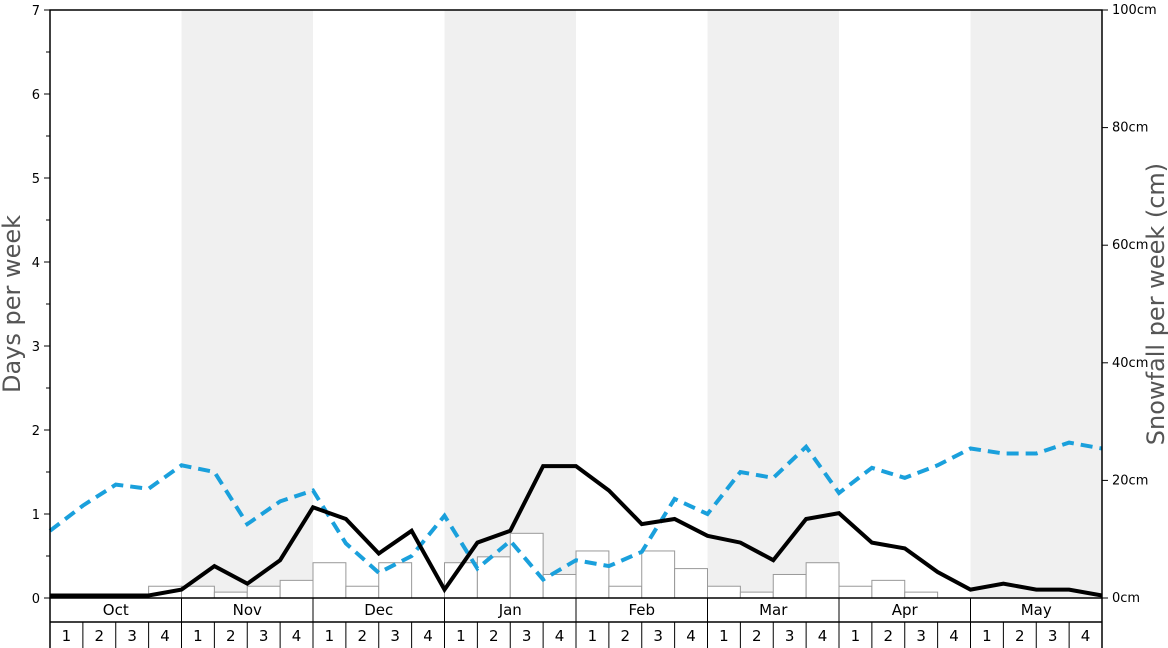 The image size is (1168, 648). What do you see at coordinates (36, 431) in the screenshot?
I see `left-tick-label: 2` at bounding box center [36, 431].